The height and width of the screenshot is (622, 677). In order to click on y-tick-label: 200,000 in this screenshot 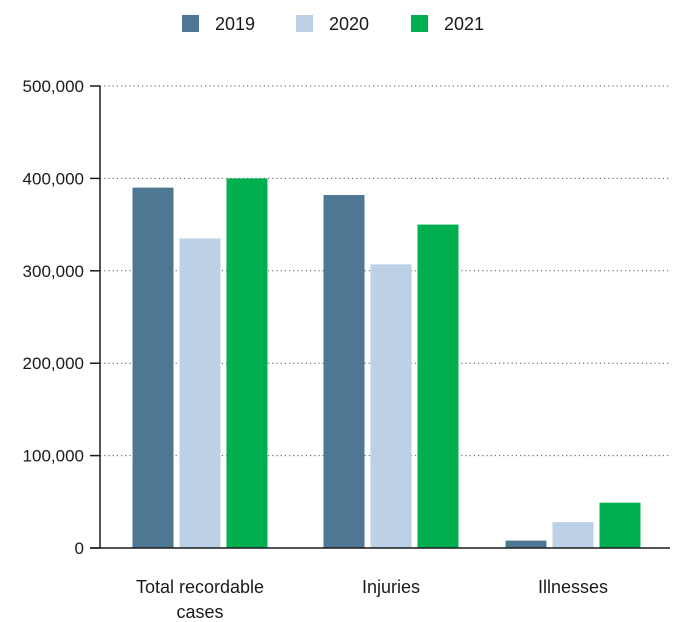, I will do `click(53, 363)`.